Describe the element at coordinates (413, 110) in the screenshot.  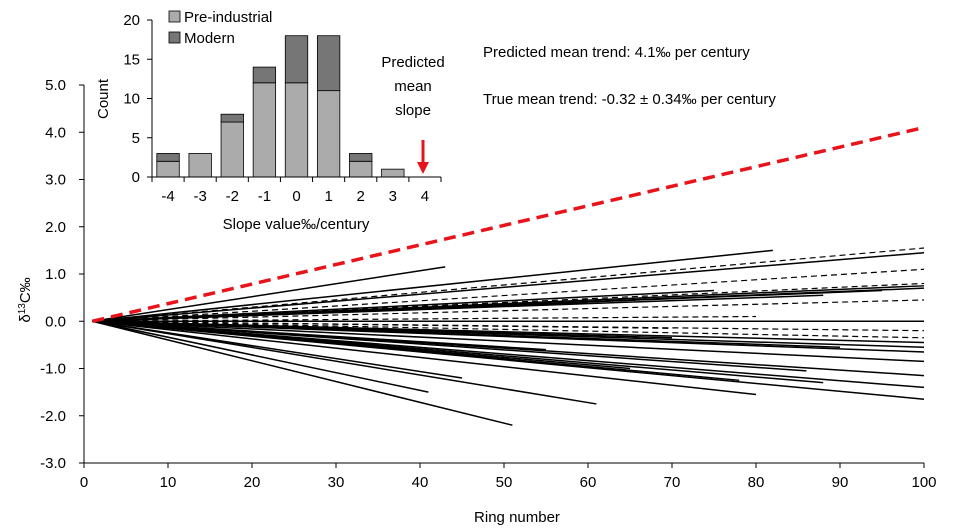
I see `predicted-slope-label-line-3: slope` at that location.